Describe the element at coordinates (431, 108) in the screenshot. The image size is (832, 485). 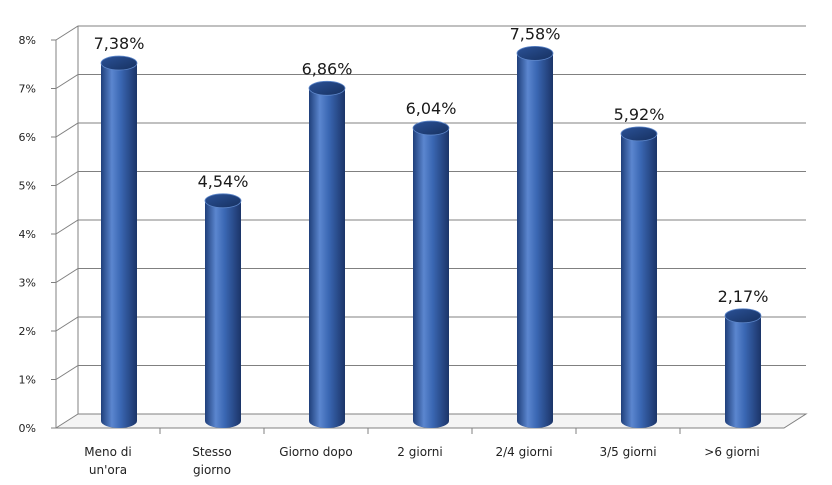
I see `data-label: 6,04%` at that location.